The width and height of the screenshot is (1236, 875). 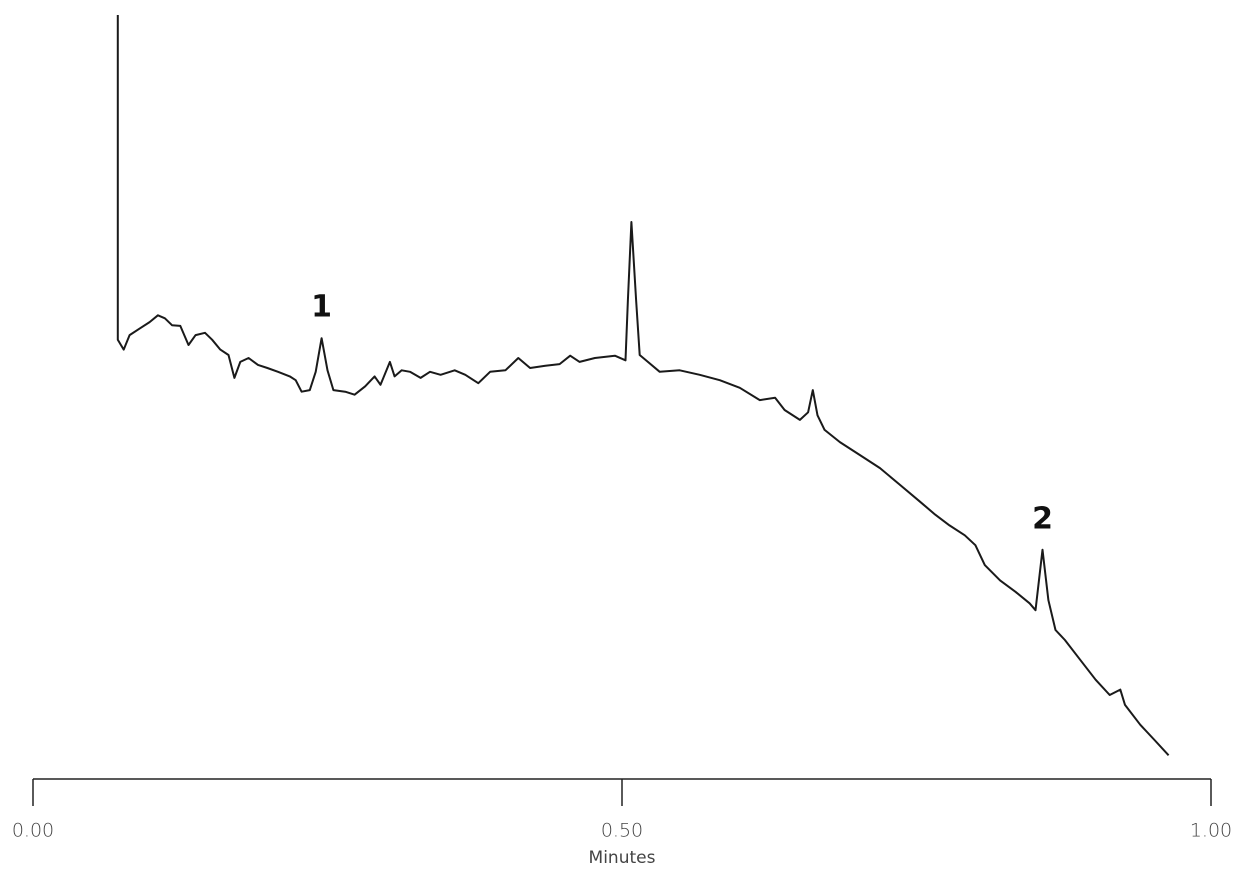 I want to click on x-tick-label: 0.50, so click(x=622, y=831).